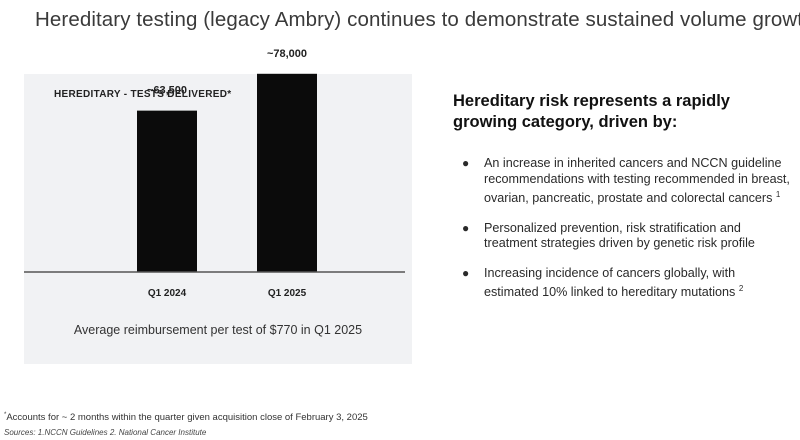 The width and height of the screenshot is (800, 440). Describe the element at coordinates (167, 293) in the screenshot. I see `x-tick-label: Q1 2024` at that location.